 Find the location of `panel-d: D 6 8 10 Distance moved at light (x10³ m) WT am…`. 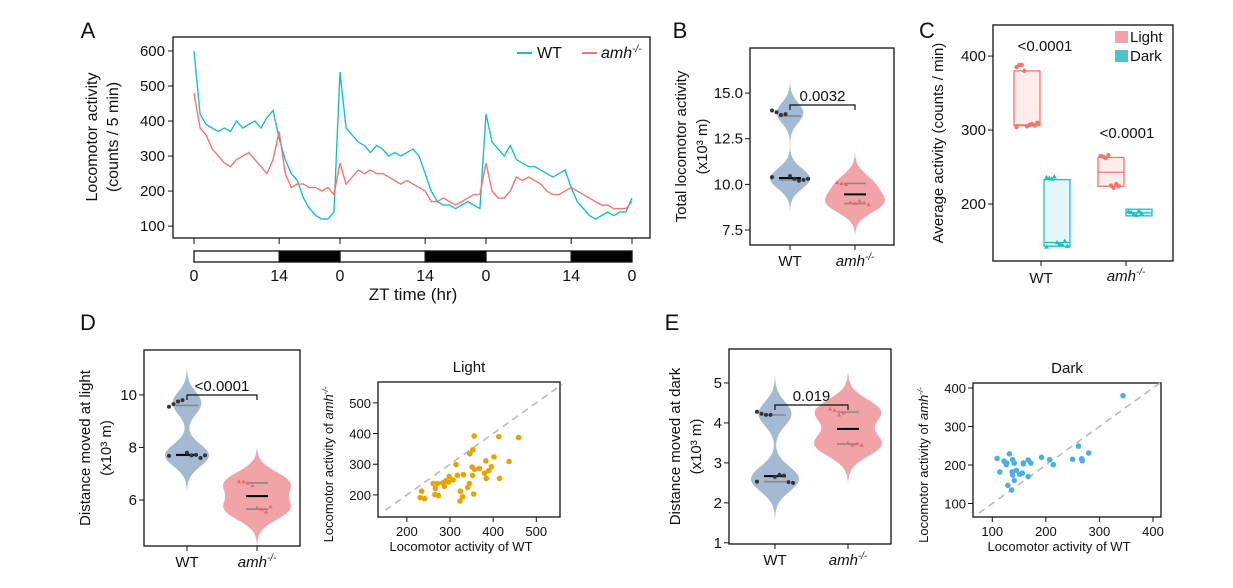

panel-d: D 6 8 10 Distance moved at light (x10³ m) WT am… is located at coordinates (189, 440).